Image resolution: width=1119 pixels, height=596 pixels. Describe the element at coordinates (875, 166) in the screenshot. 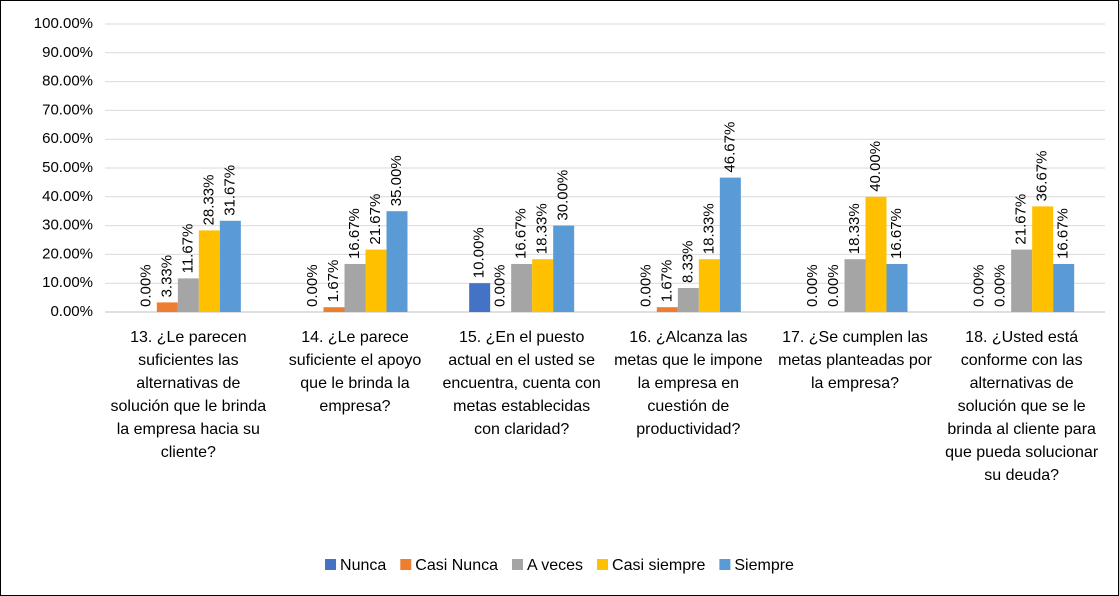

I see `value-label: 40.00%` at that location.